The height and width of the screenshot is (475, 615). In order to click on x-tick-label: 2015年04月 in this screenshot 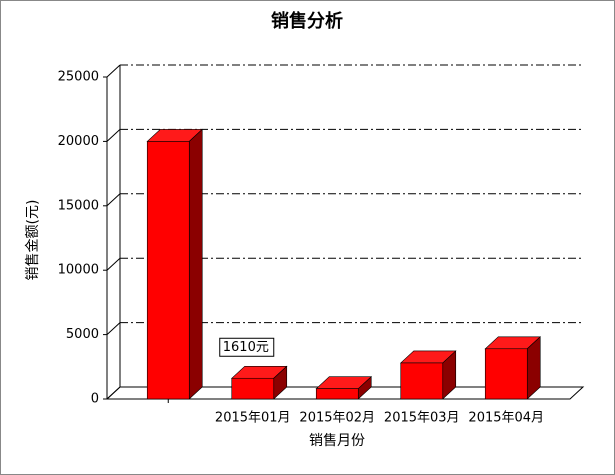, I will do `click(506, 418)`.